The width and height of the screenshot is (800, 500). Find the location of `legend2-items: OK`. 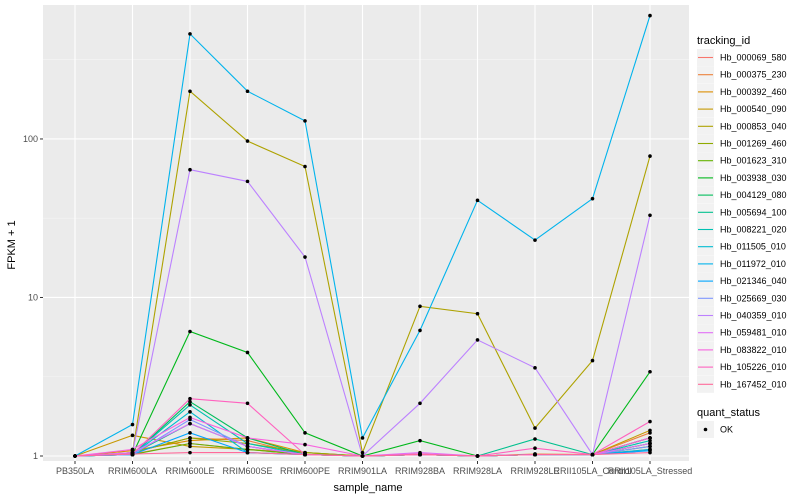

legend2-items: OK is located at coordinates (715, 429).